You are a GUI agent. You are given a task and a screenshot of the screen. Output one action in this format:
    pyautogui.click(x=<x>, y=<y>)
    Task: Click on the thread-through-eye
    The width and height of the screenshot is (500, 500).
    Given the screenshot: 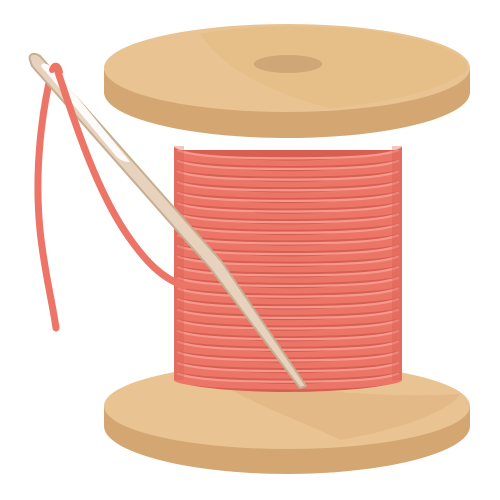 What is the action you would take?
    pyautogui.click(x=121, y=179)
    